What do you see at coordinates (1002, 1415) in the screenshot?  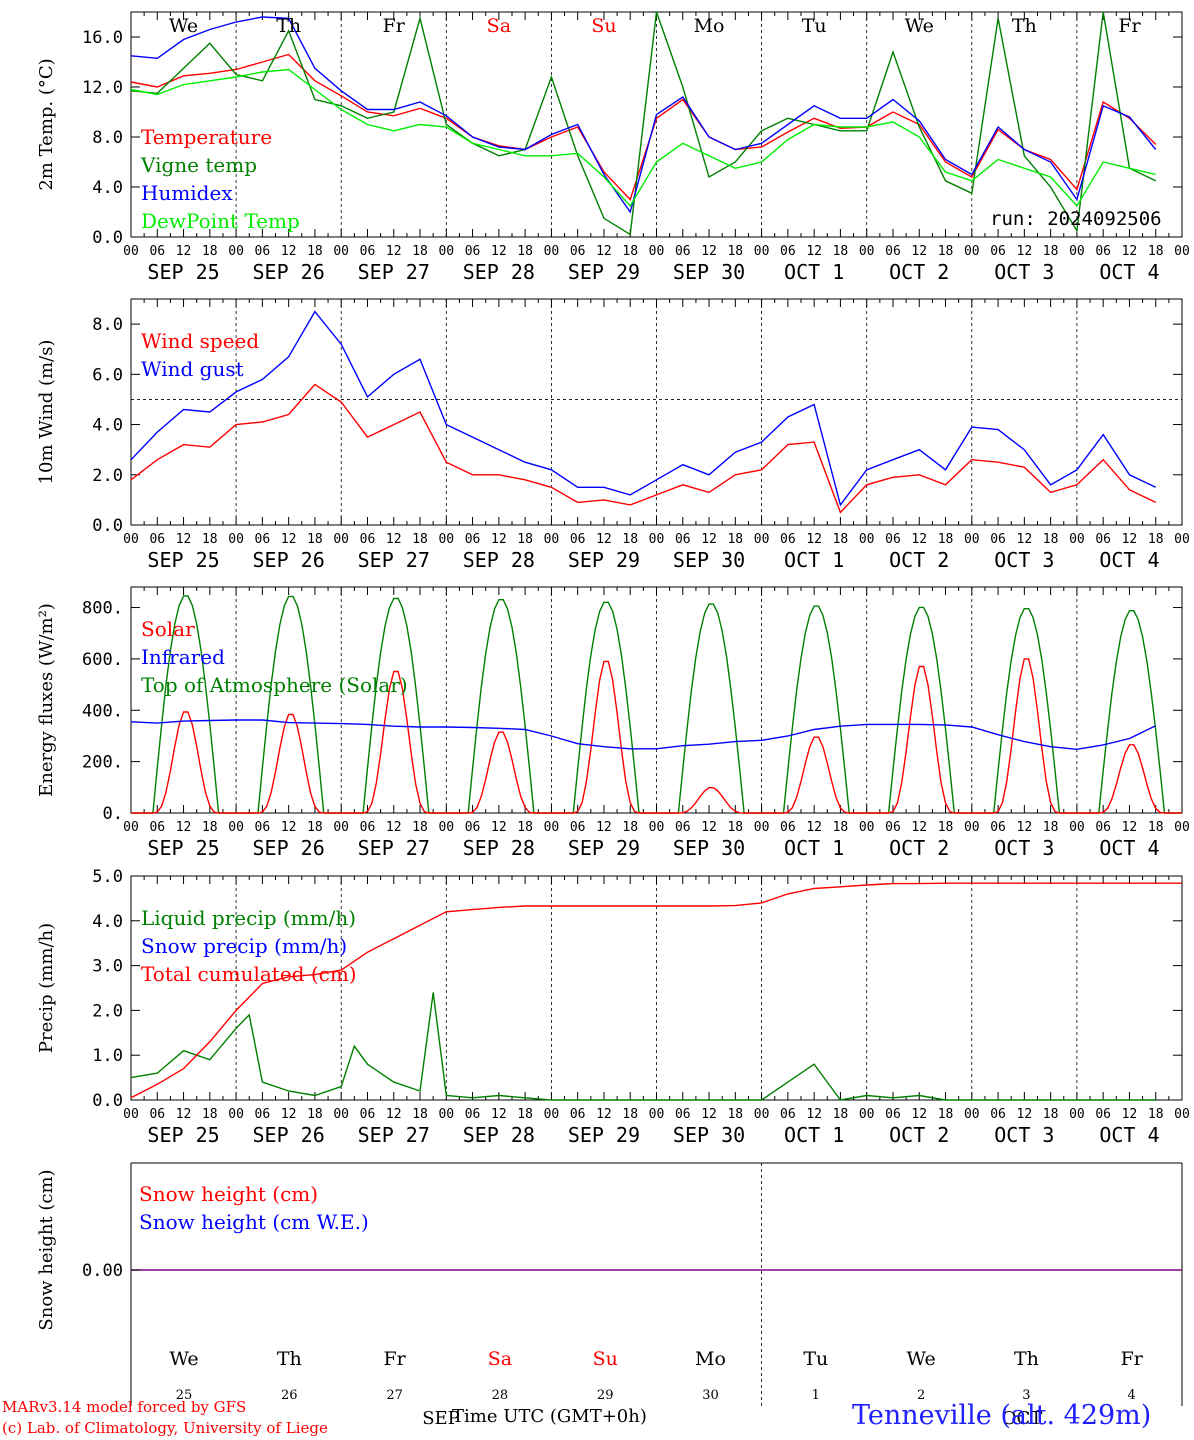 I see `station-title: Tenneville (alt. 429m)` at bounding box center [1002, 1415].